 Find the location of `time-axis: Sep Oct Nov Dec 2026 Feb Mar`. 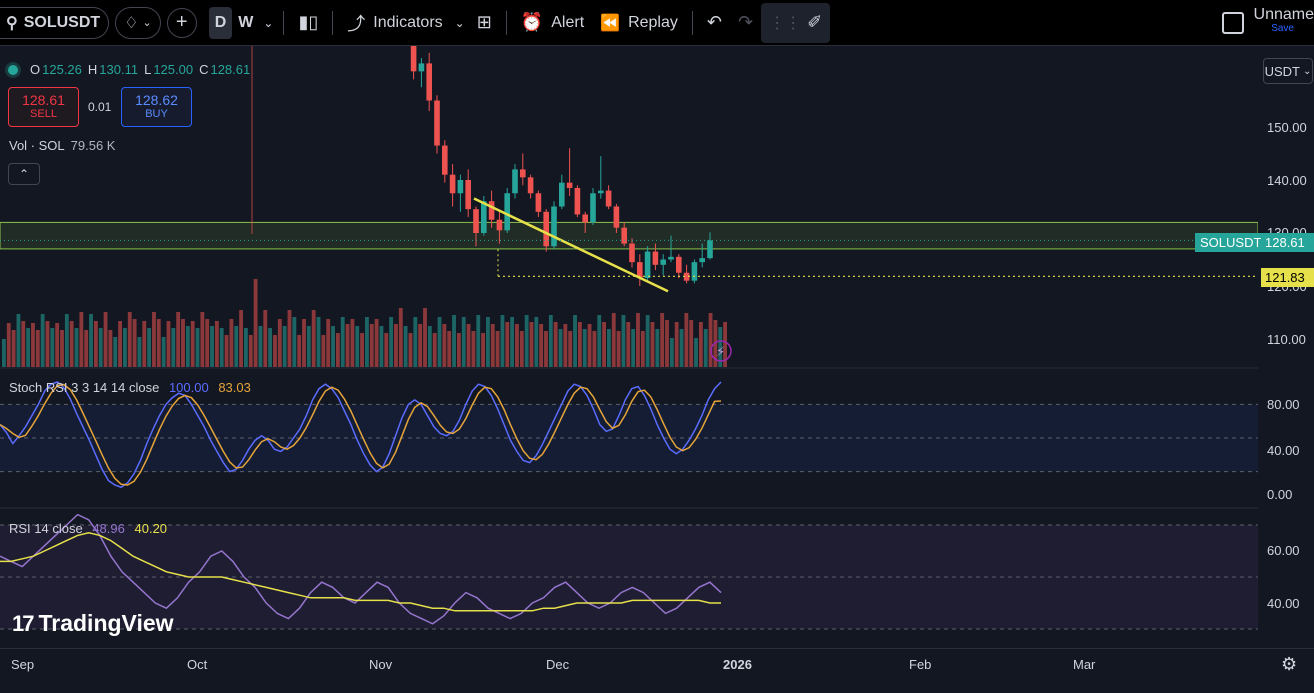

time-axis: Sep Oct Nov Dec 2026 Feb Mar is located at coordinates (657, 670).